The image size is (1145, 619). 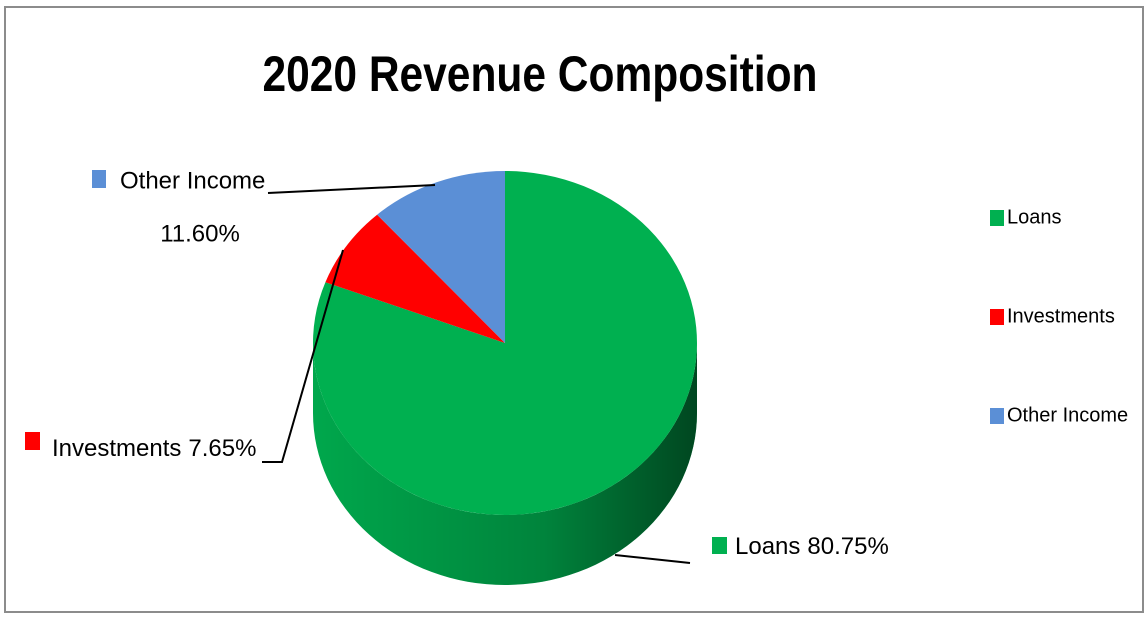 What do you see at coordinates (847, 546) in the screenshot?
I see `data-label-value: 80.75%` at bounding box center [847, 546].